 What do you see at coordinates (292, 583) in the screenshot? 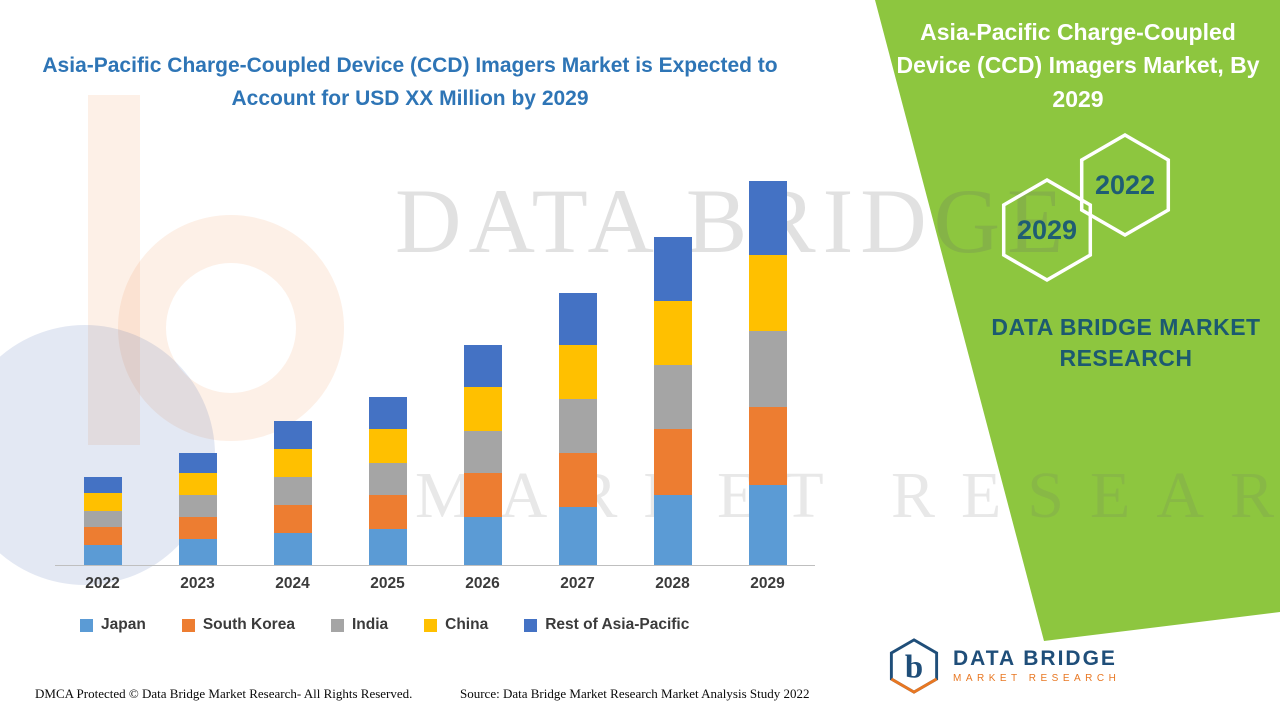
I see `x-axis-label-2024: 2024` at bounding box center [292, 583].